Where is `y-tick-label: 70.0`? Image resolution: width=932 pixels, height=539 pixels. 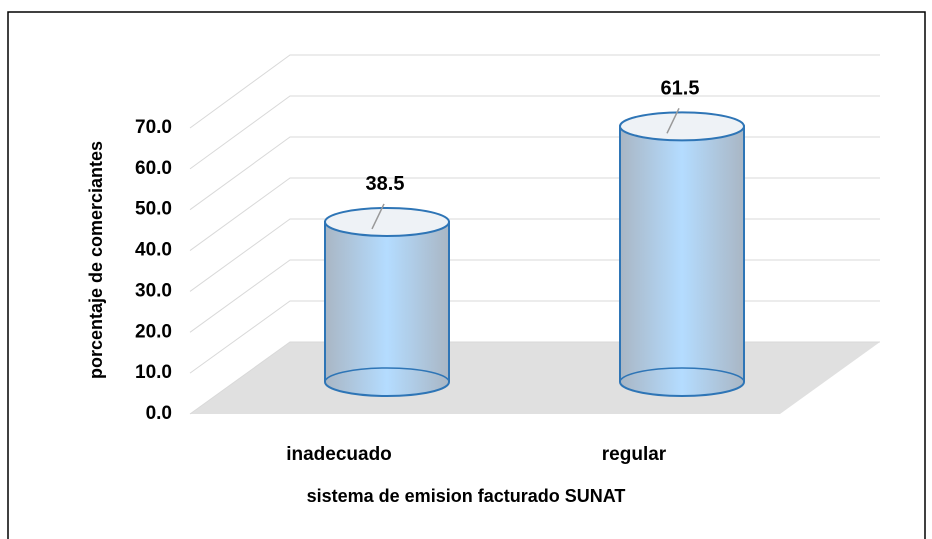 y-tick-label: 70.0 is located at coordinates (153, 127).